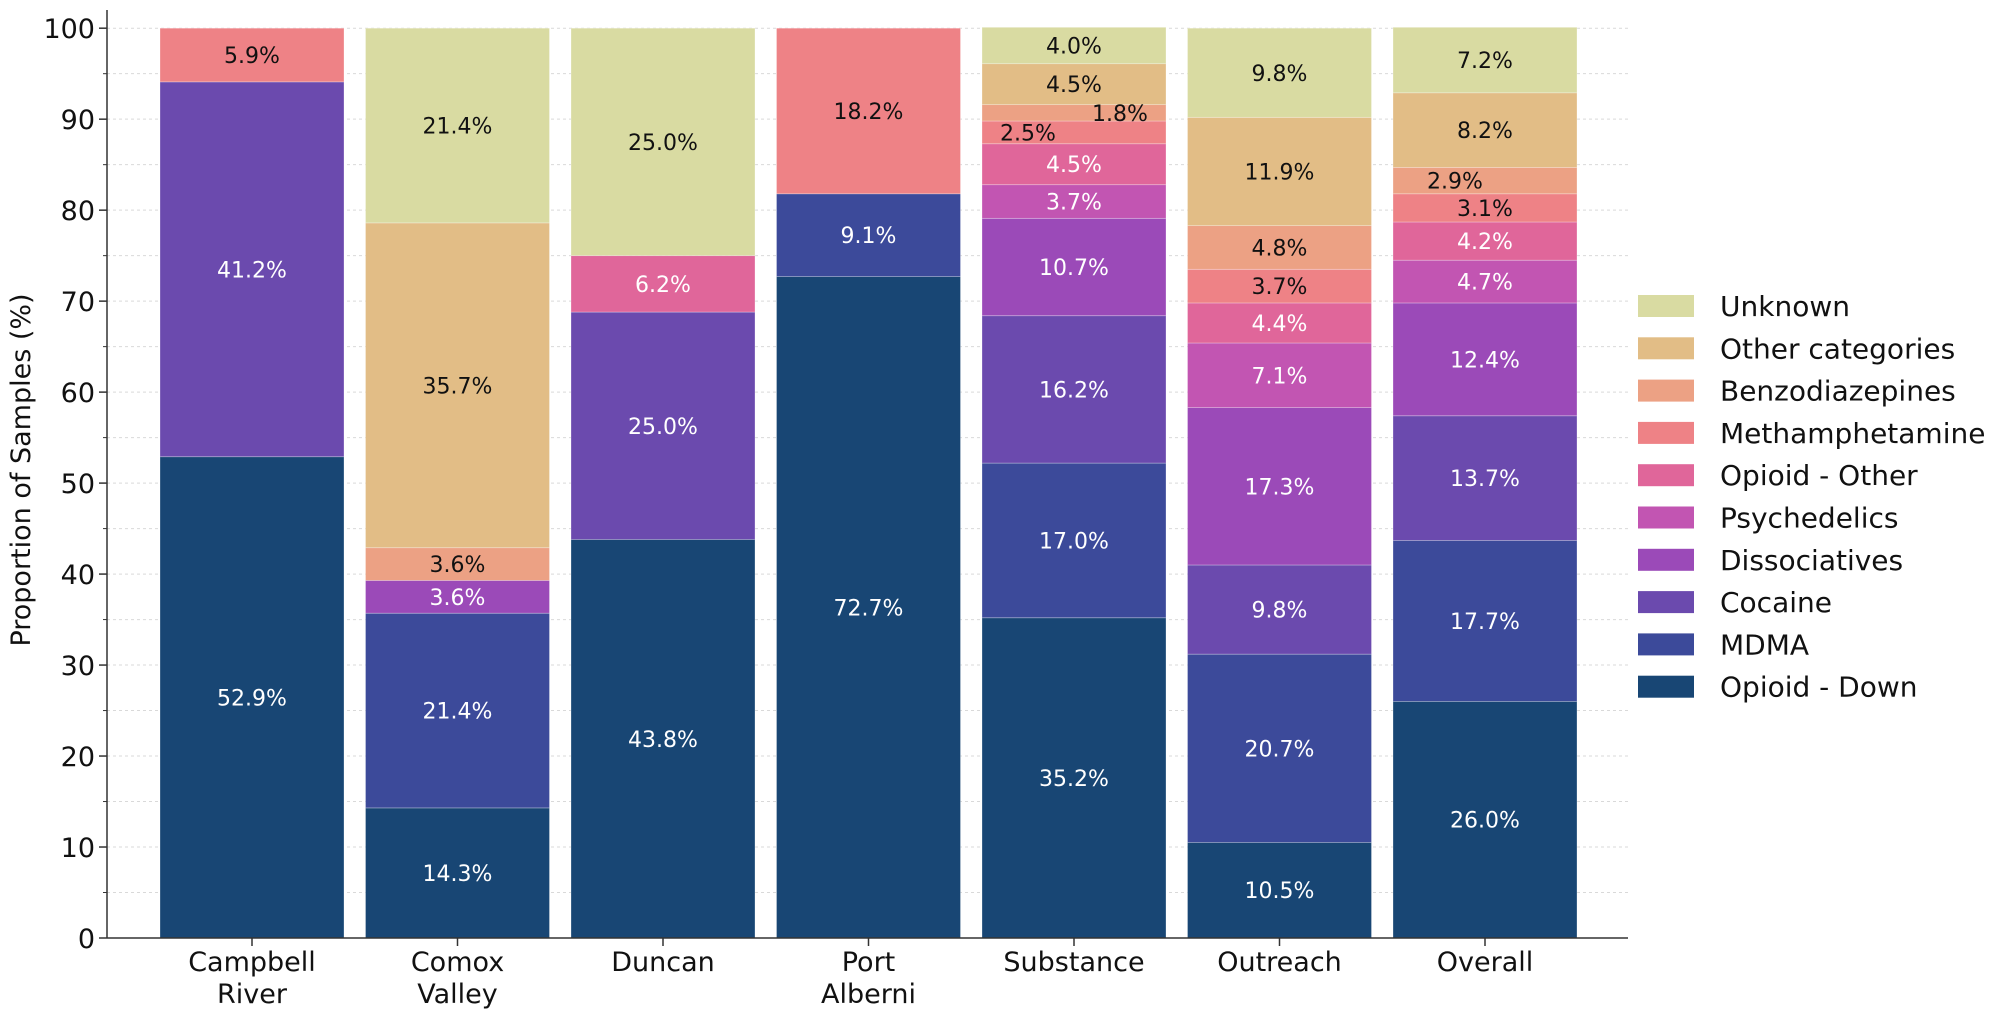 The width and height of the screenshot is (2000, 1013). What do you see at coordinates (1074, 390) in the screenshot?
I see `bar-value-label: 16.2%` at bounding box center [1074, 390].